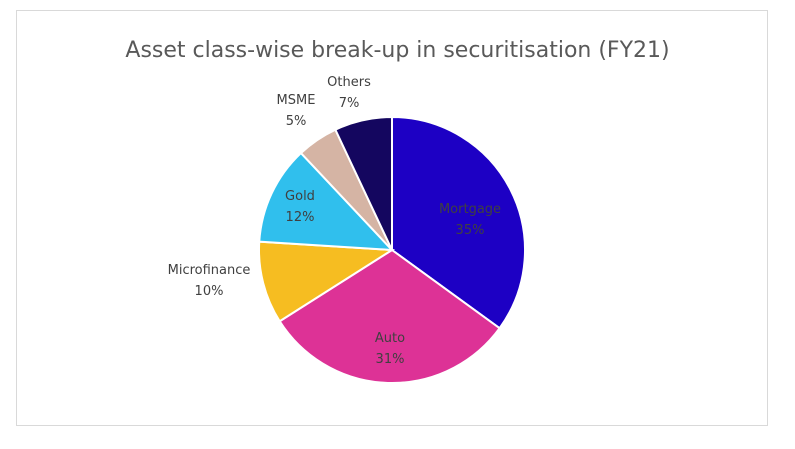 This screenshot has height=449, width=795. I want to click on slice-value-mortgage: 35%, so click(470, 230).